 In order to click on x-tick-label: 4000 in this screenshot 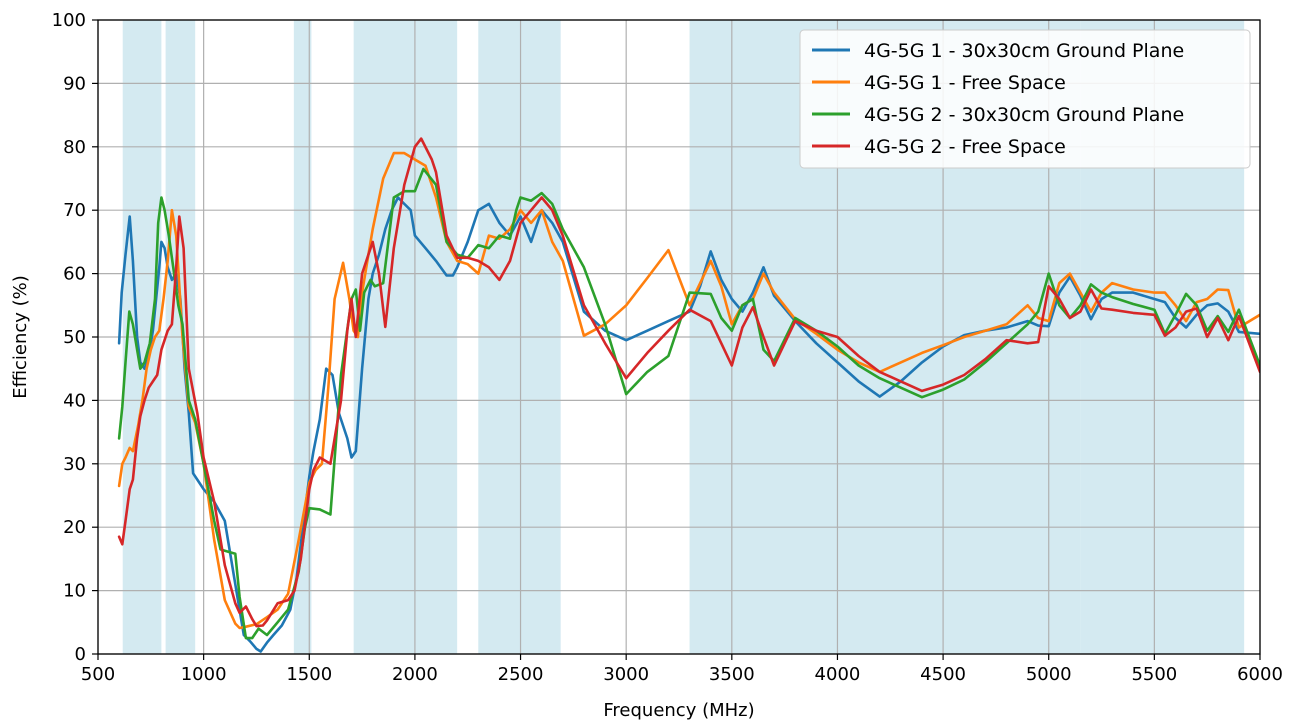, I will do `click(838, 674)`.